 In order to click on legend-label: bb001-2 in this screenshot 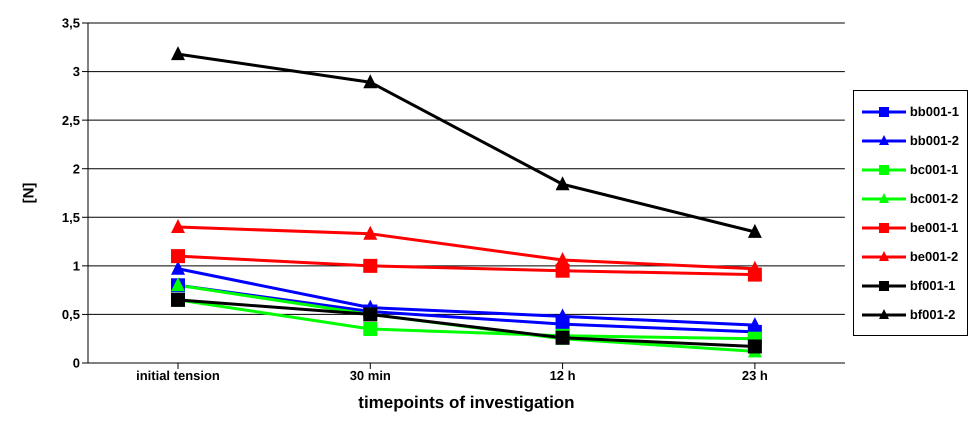, I will do `click(934, 140)`.